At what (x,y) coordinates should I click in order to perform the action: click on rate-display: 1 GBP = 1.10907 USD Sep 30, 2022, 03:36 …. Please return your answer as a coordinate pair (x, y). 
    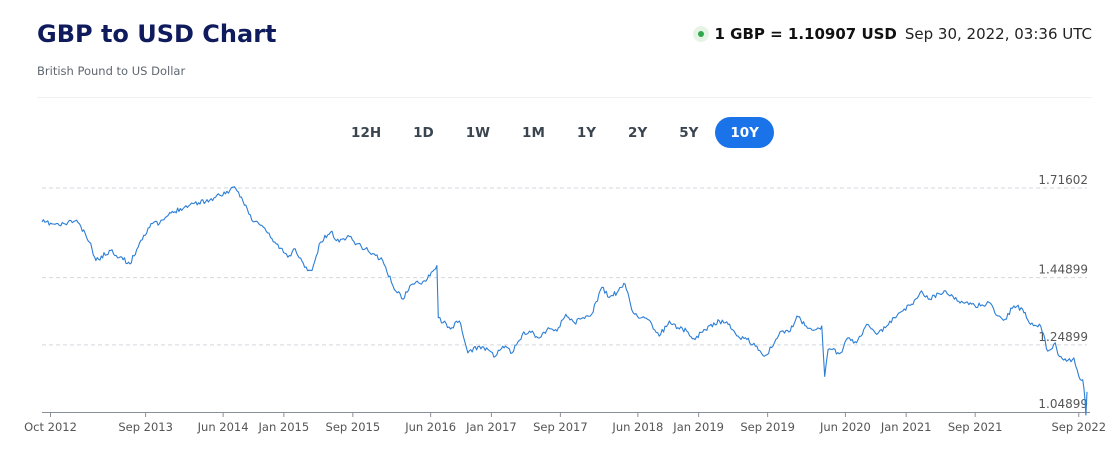
    Looking at the image, I should click on (892, 34).